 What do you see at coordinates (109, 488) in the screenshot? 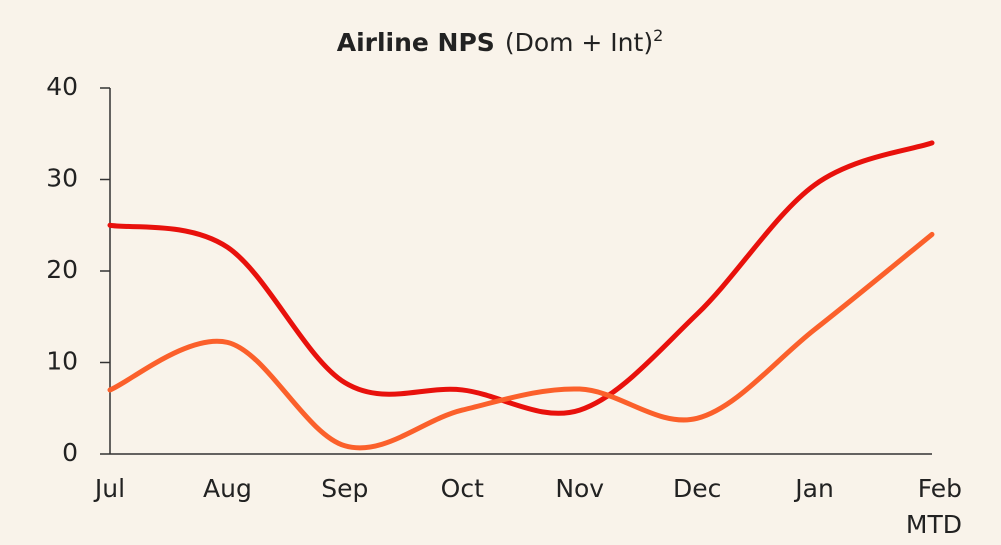
I see `x-tick-label: Jul` at bounding box center [109, 488].